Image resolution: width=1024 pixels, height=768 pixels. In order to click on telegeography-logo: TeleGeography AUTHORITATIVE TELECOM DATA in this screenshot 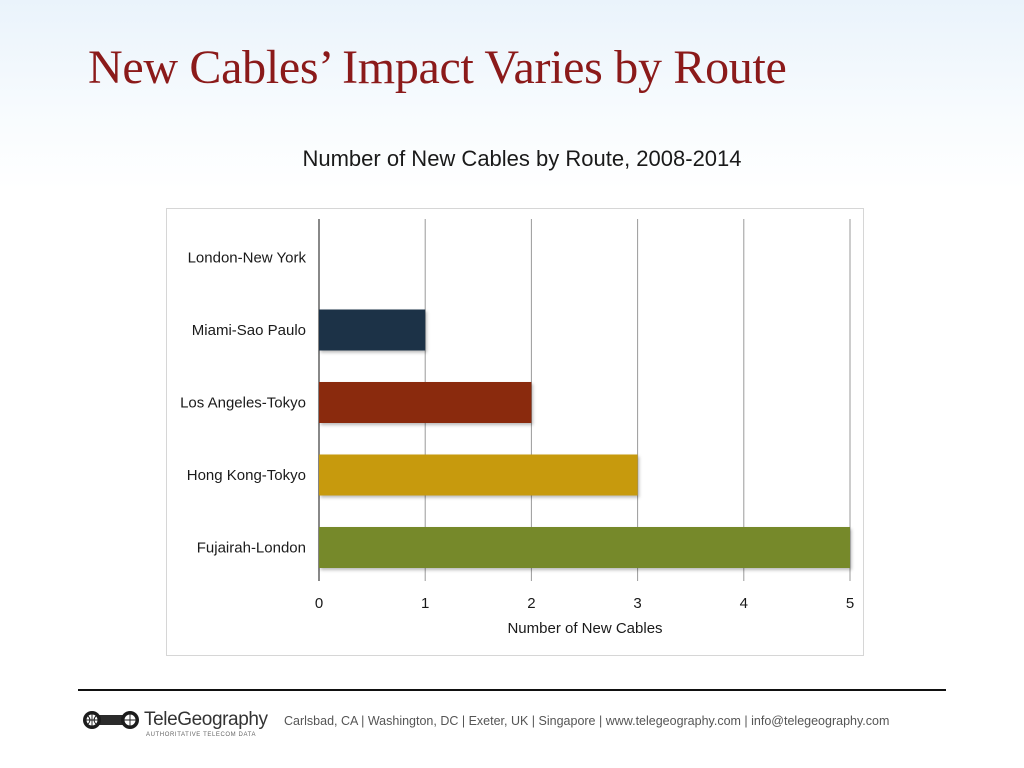, I will do `click(177, 726)`.